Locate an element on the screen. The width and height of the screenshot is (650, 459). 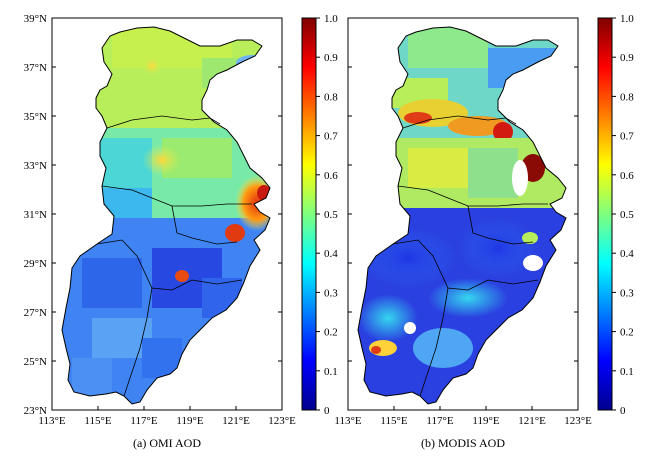
y-tick-label: 31°N is located at coordinates (35, 215).